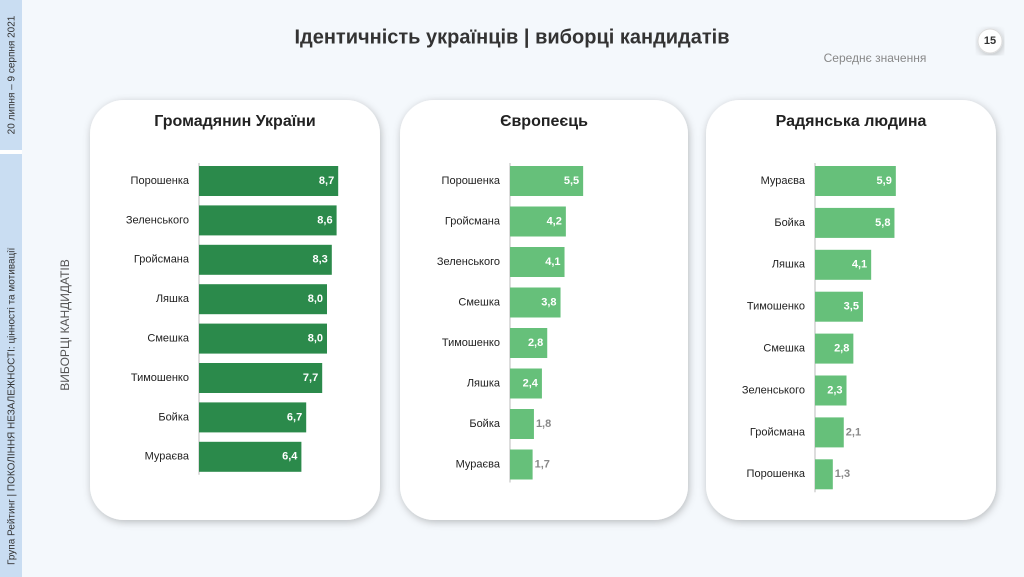  Describe the element at coordinates (290, 457) in the screenshot. I see `value-label: 6,4` at that location.